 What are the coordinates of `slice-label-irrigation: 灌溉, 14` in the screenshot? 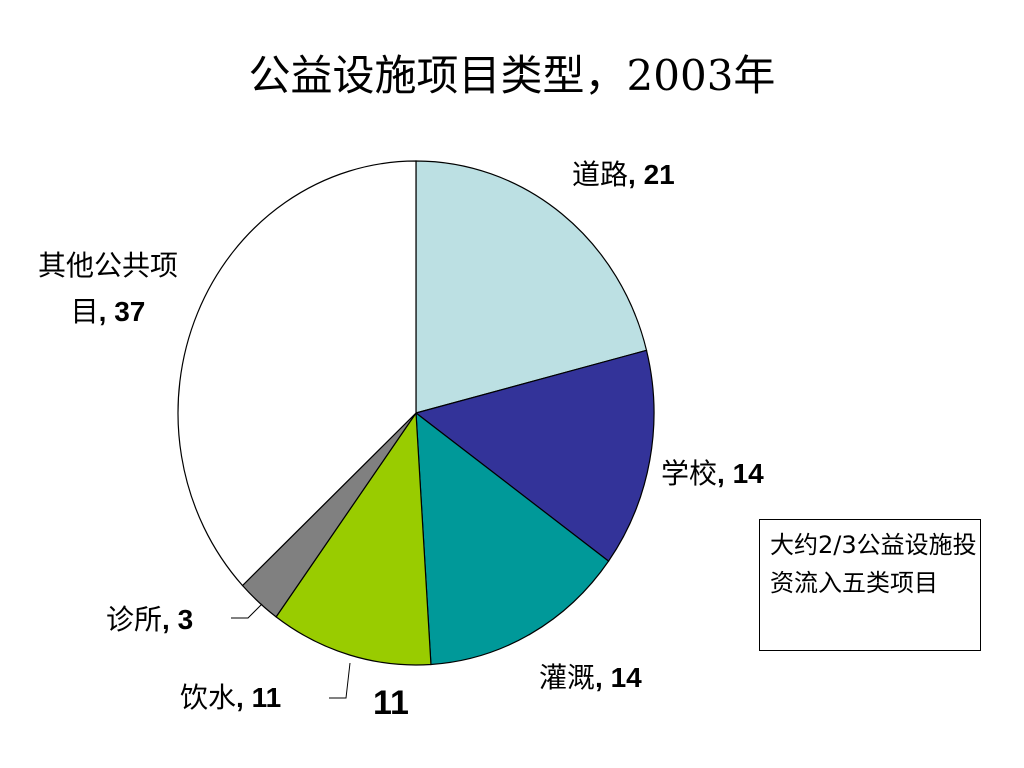 It's located at (590, 677).